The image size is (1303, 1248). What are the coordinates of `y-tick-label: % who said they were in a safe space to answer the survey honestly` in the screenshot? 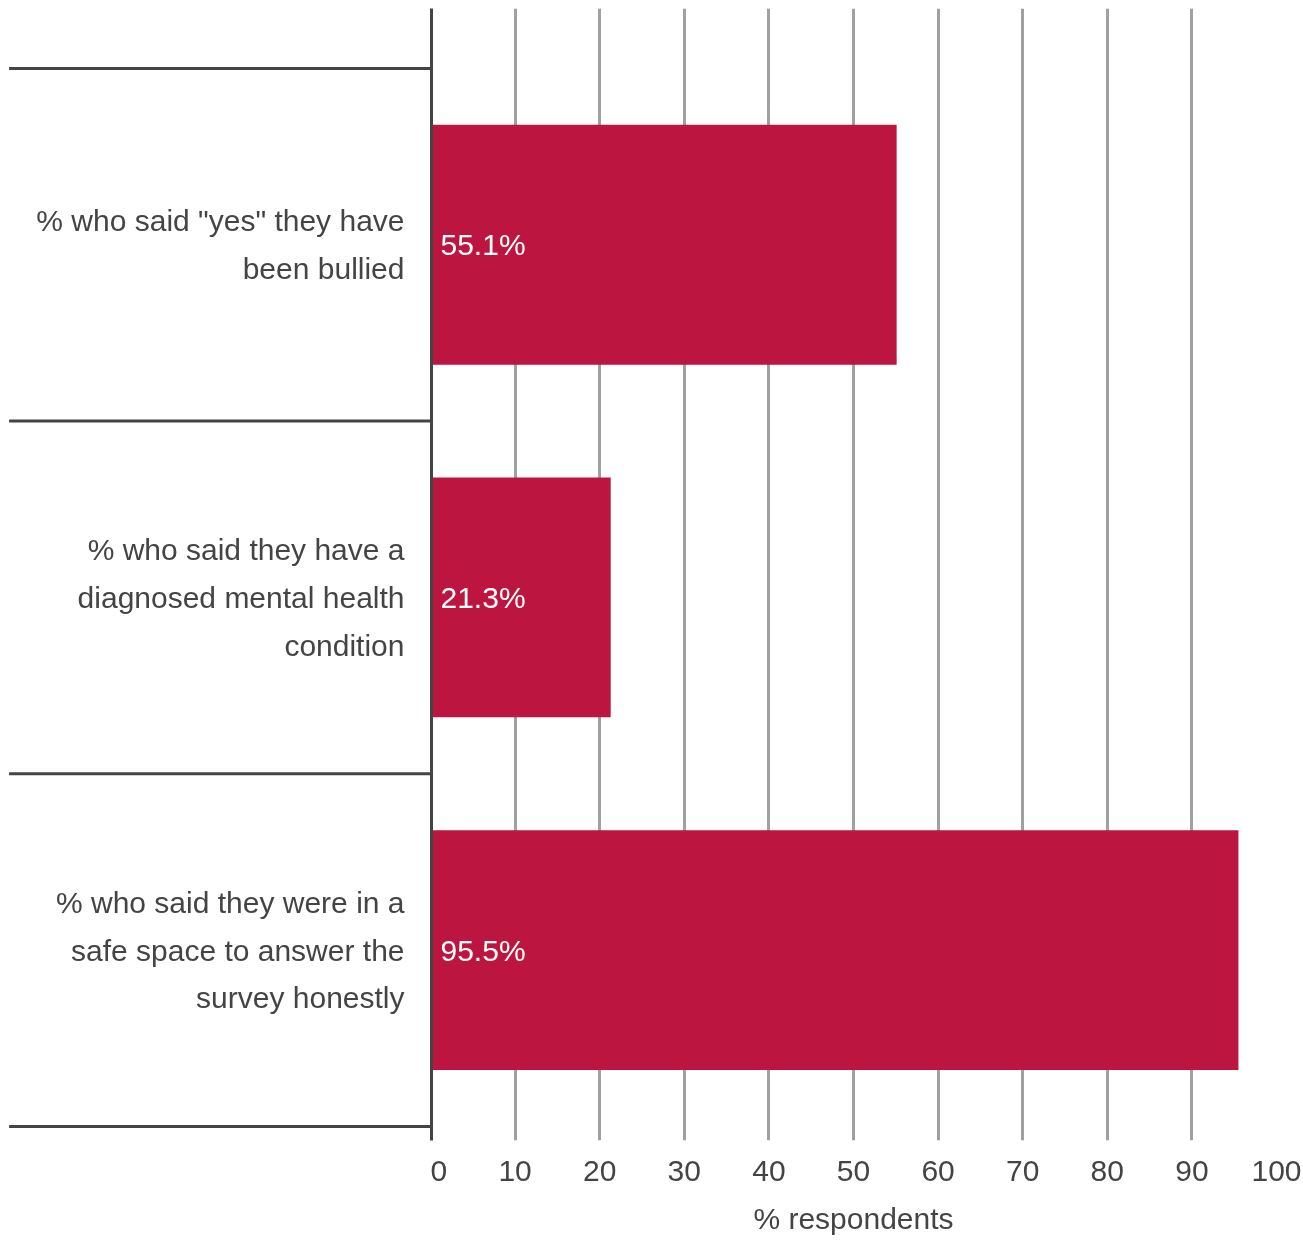 It's located at (230, 950).